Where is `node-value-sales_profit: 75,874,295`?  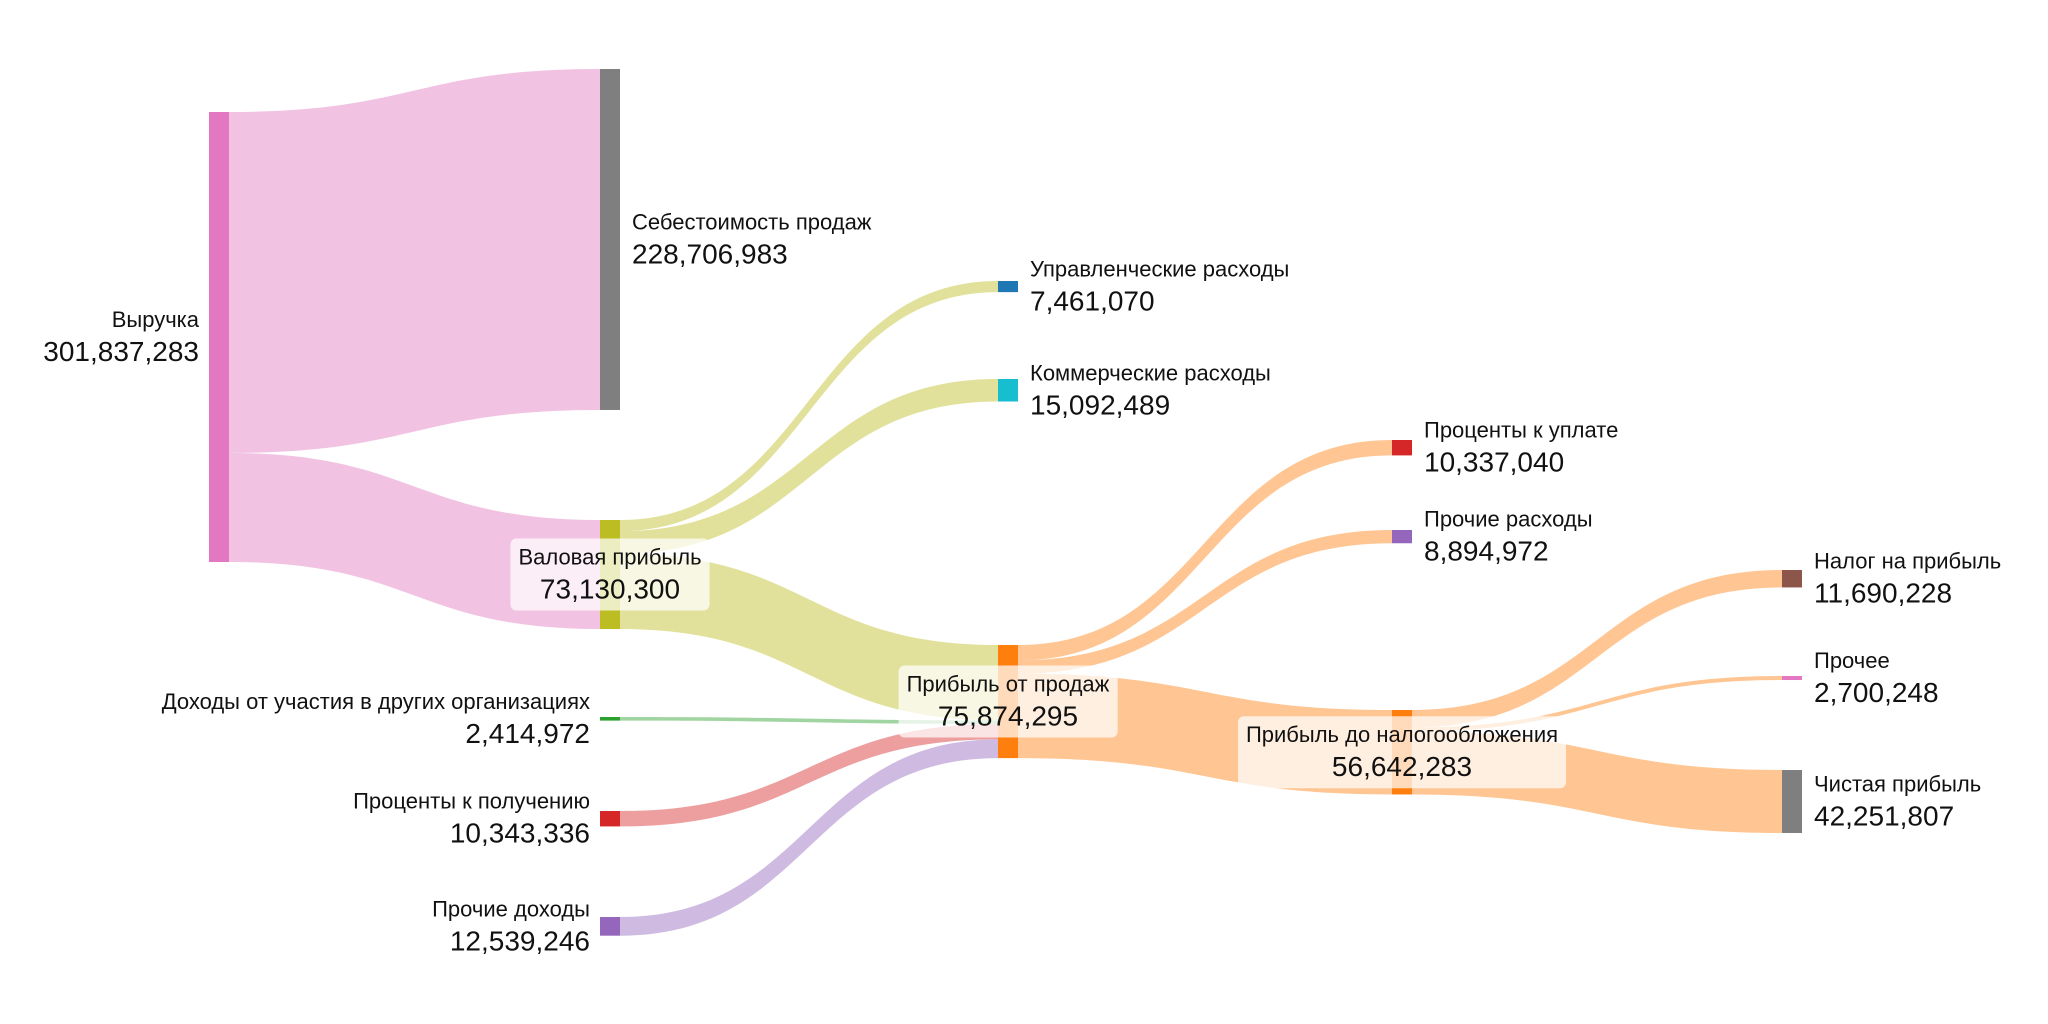 node-value-sales_profit: 75,874,295 is located at coordinates (1008, 716).